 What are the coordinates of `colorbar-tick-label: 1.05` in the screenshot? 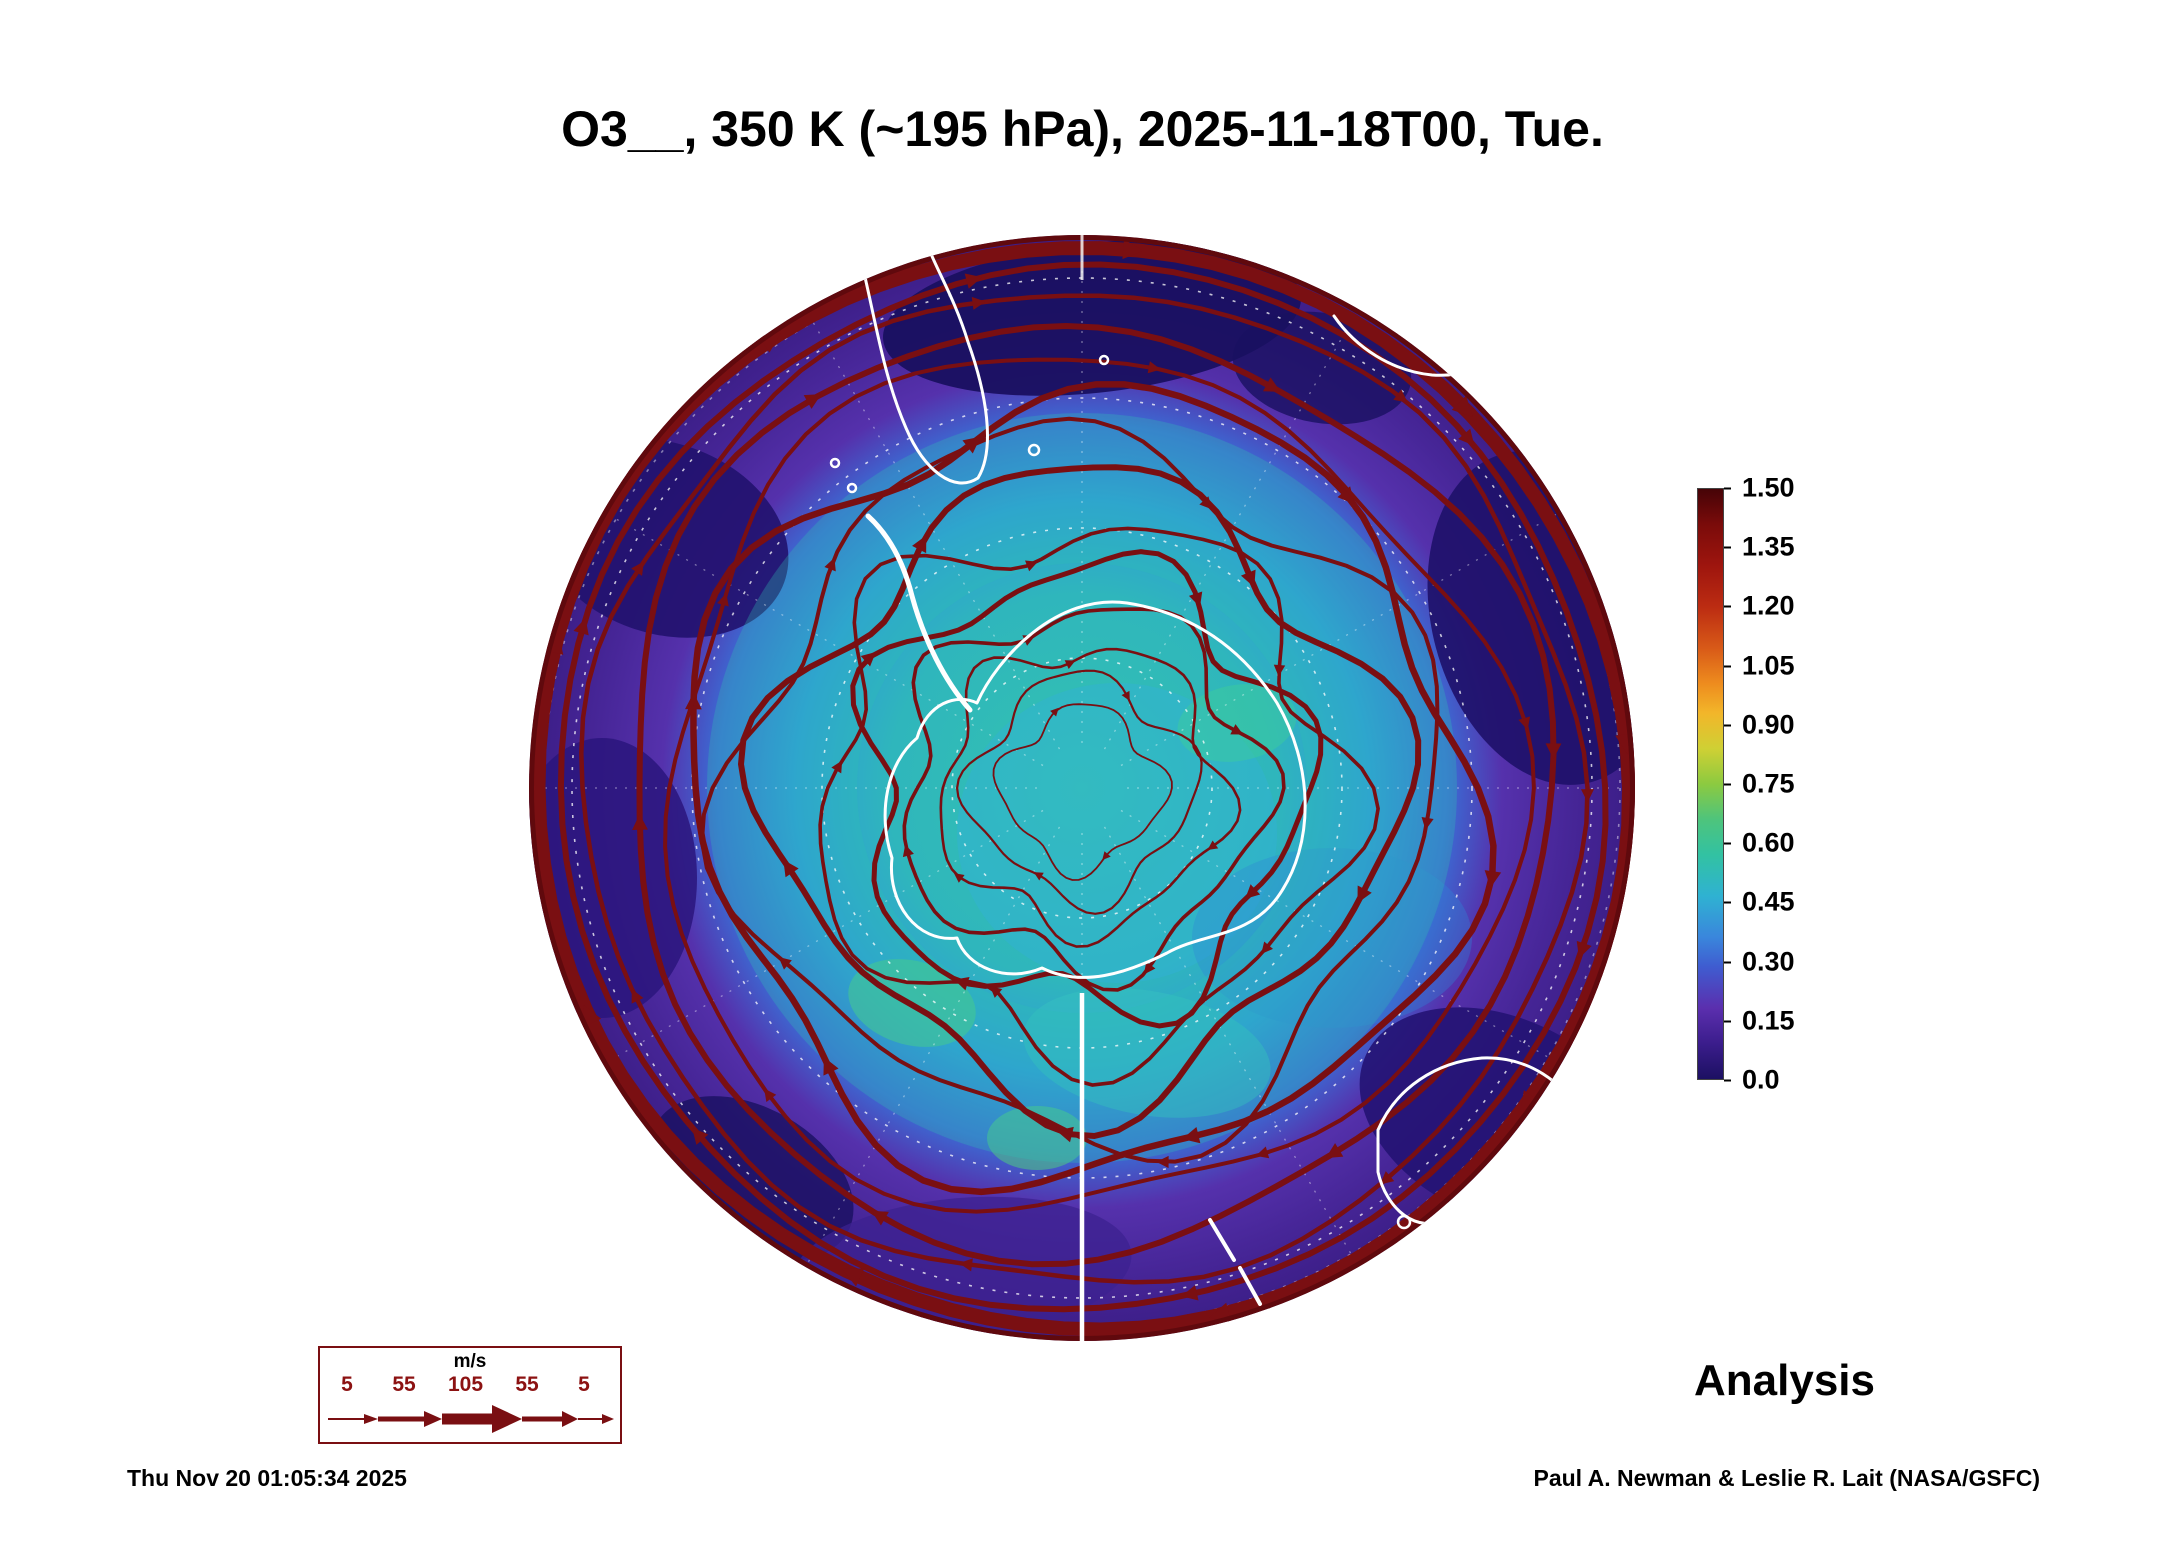 It's located at (1768, 665).